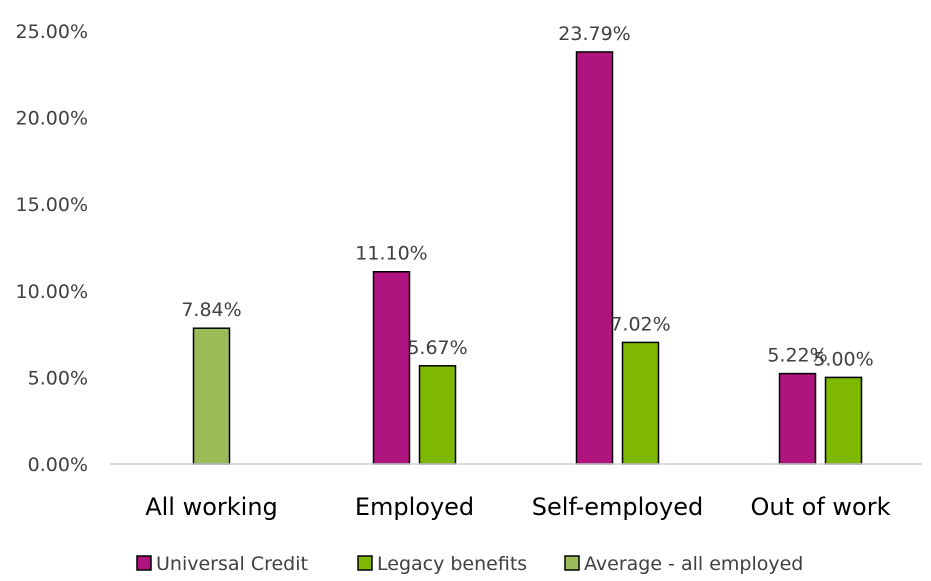 Image resolution: width=931 pixels, height=581 pixels. Describe the element at coordinates (797, 418) in the screenshot. I see `bar-universal-credit-out-of-work` at that location.